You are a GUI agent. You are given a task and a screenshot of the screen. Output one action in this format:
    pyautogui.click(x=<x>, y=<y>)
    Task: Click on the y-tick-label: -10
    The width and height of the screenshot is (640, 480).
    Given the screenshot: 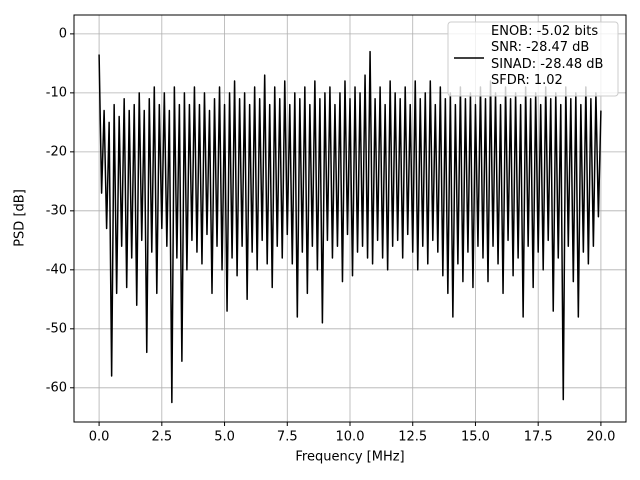 What is the action you would take?
    pyautogui.click(x=56, y=92)
    